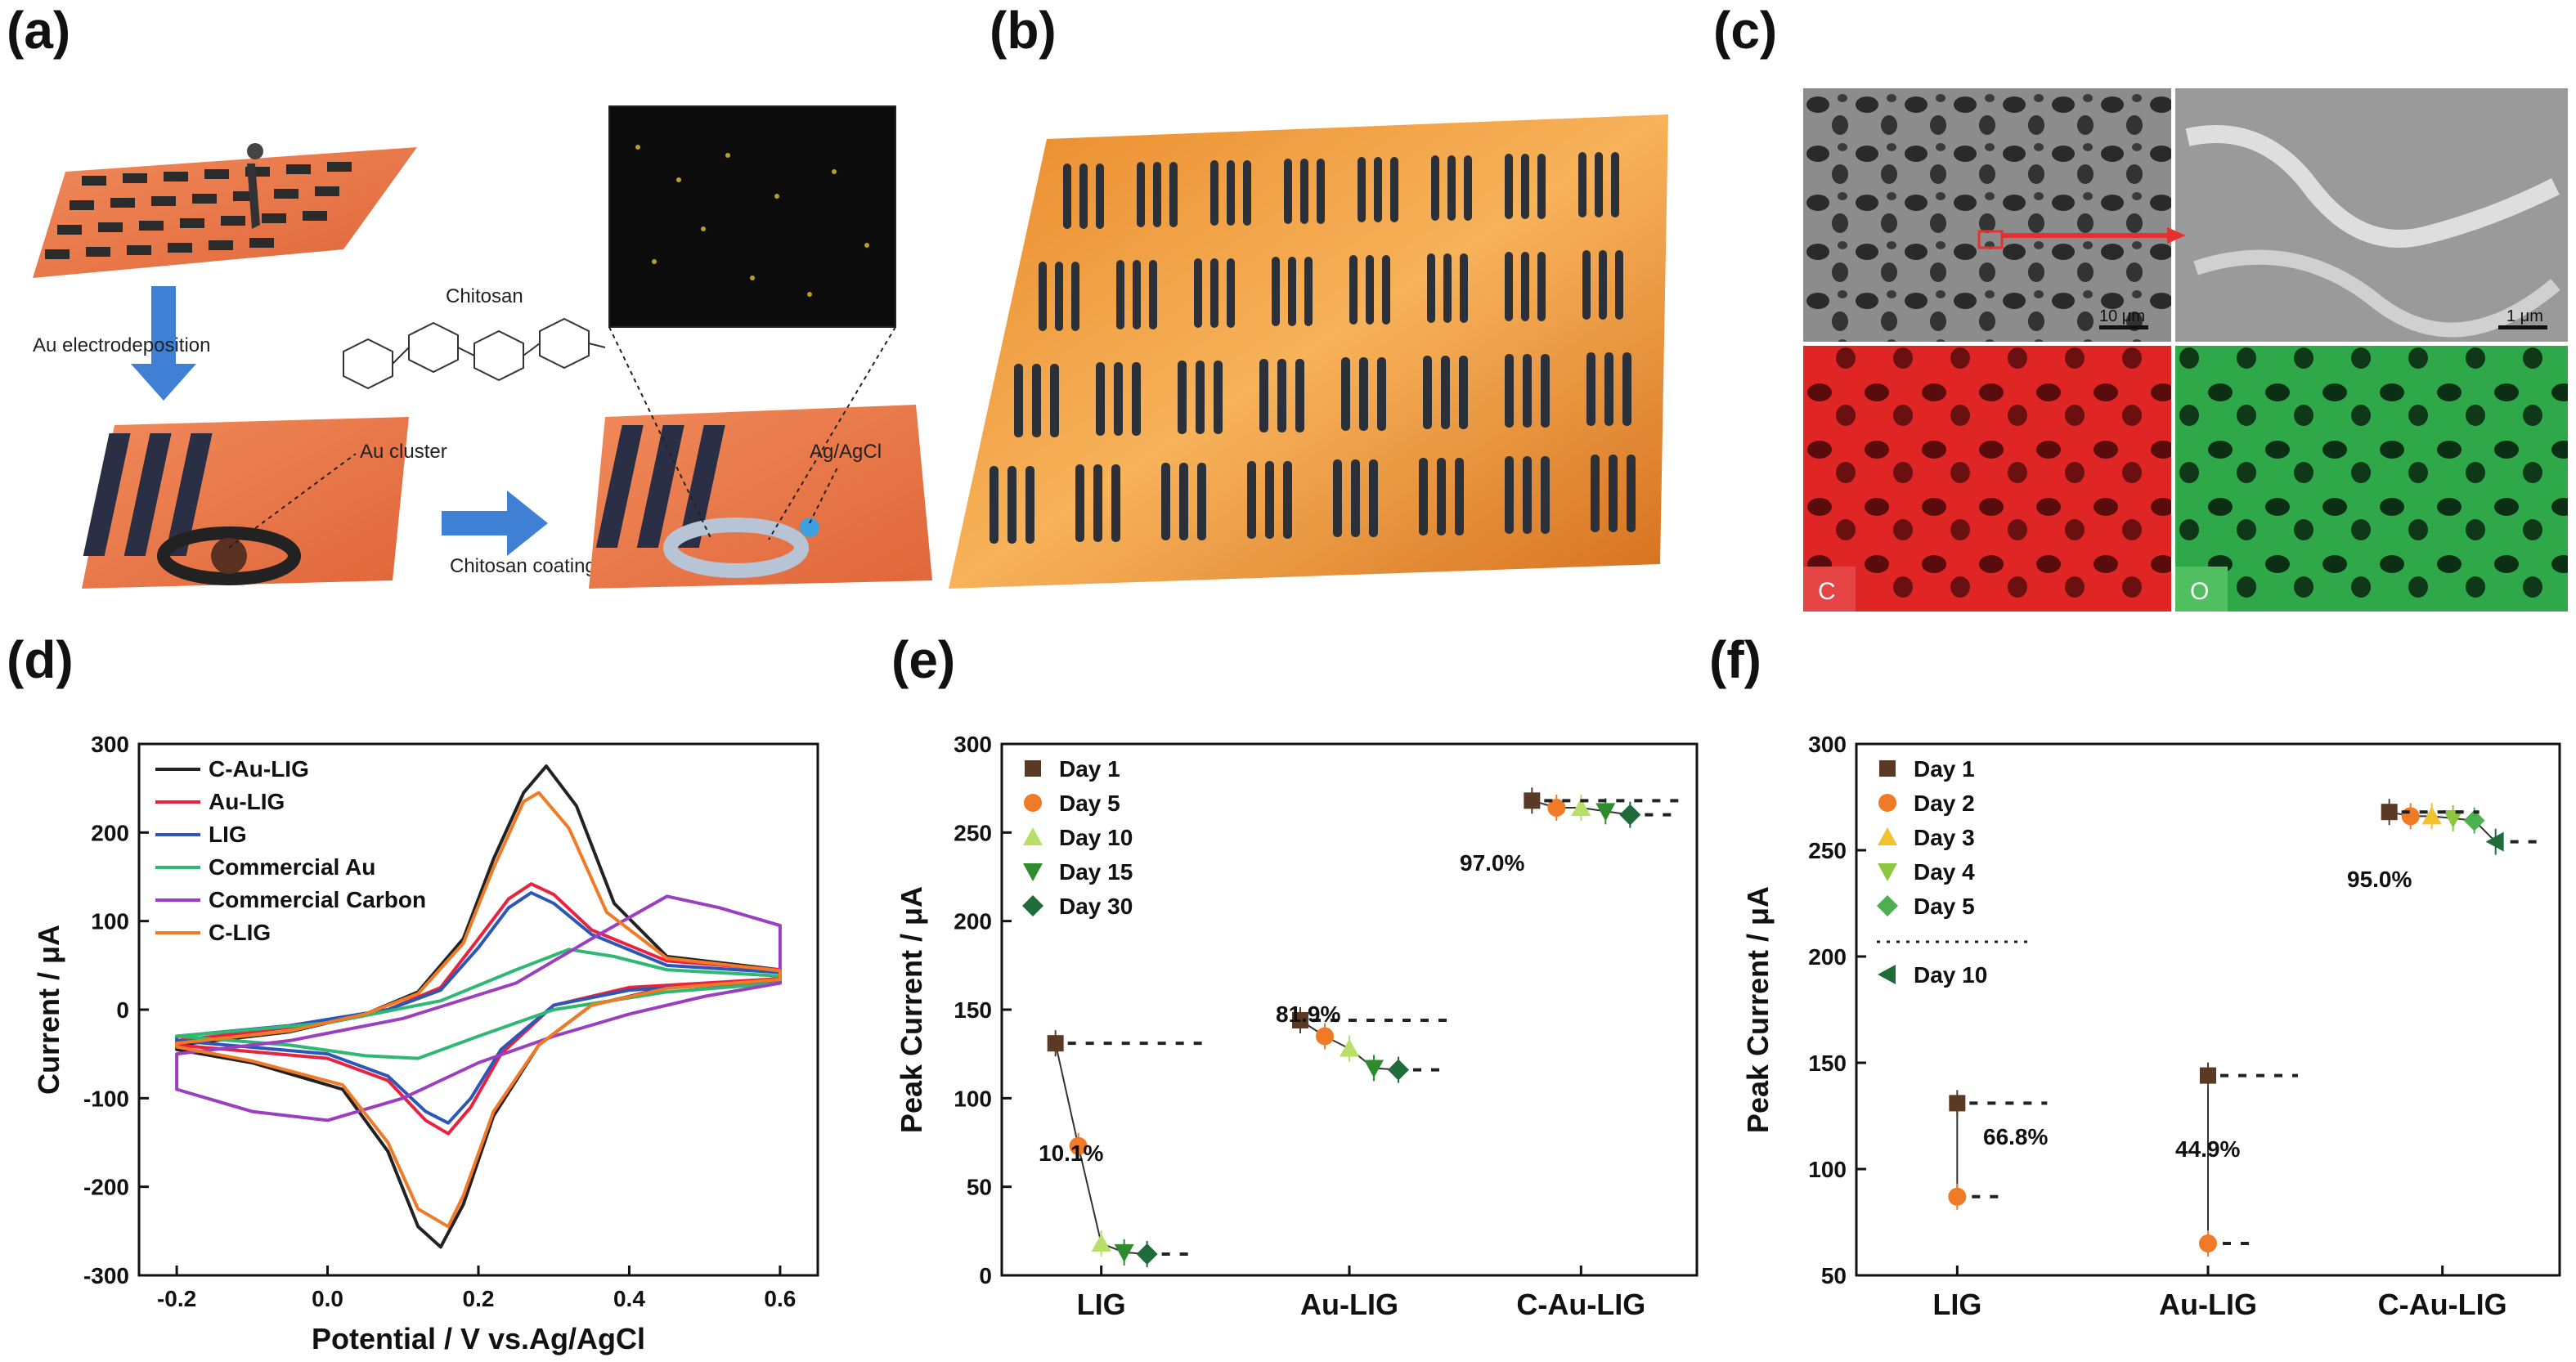 The height and width of the screenshot is (1362, 2576). Describe the element at coordinates (474, 353) in the screenshot. I see `chitosan-structure` at that location.